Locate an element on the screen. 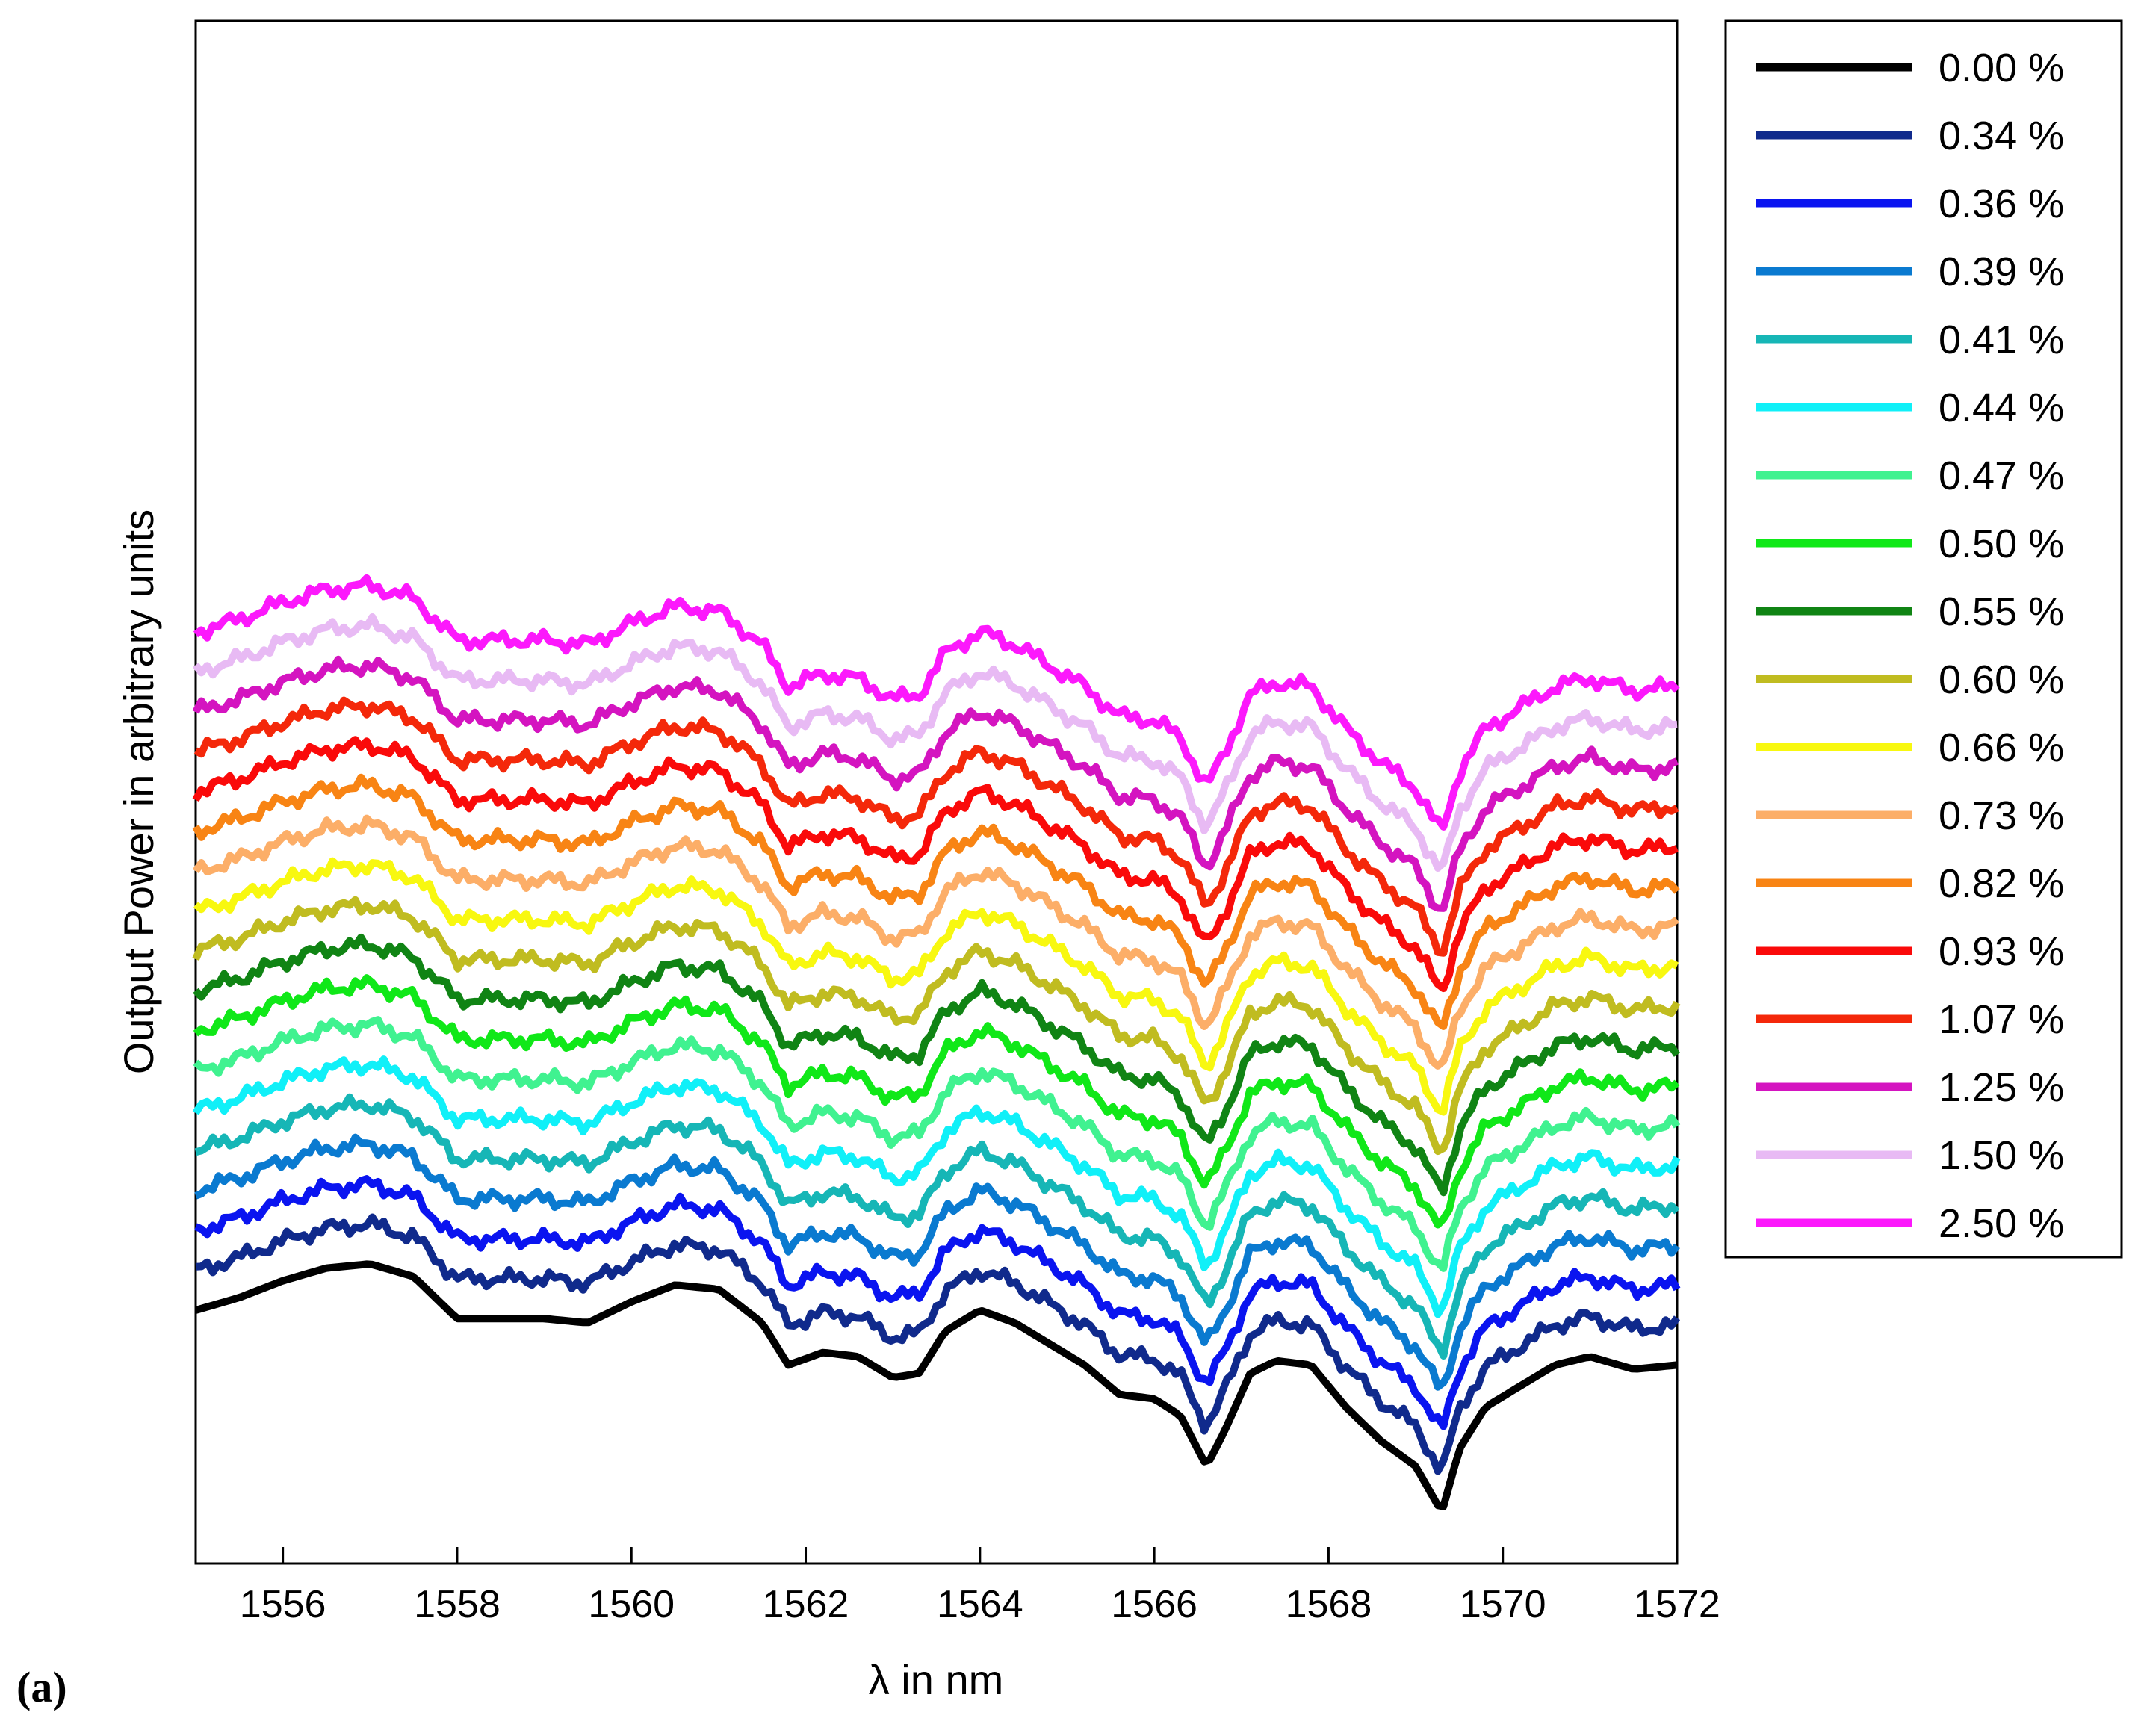 Image resolution: width=2138 pixels, height=1736 pixels. panel-label: (a) is located at coordinates (41, 1687).